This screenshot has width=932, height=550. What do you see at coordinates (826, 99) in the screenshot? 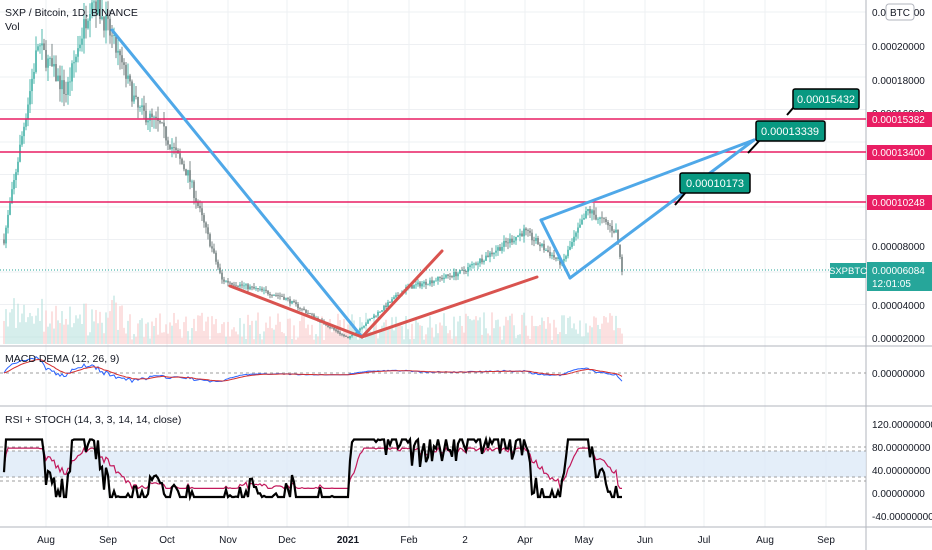
I see `callout-target-1: 0.00015432` at bounding box center [826, 99].